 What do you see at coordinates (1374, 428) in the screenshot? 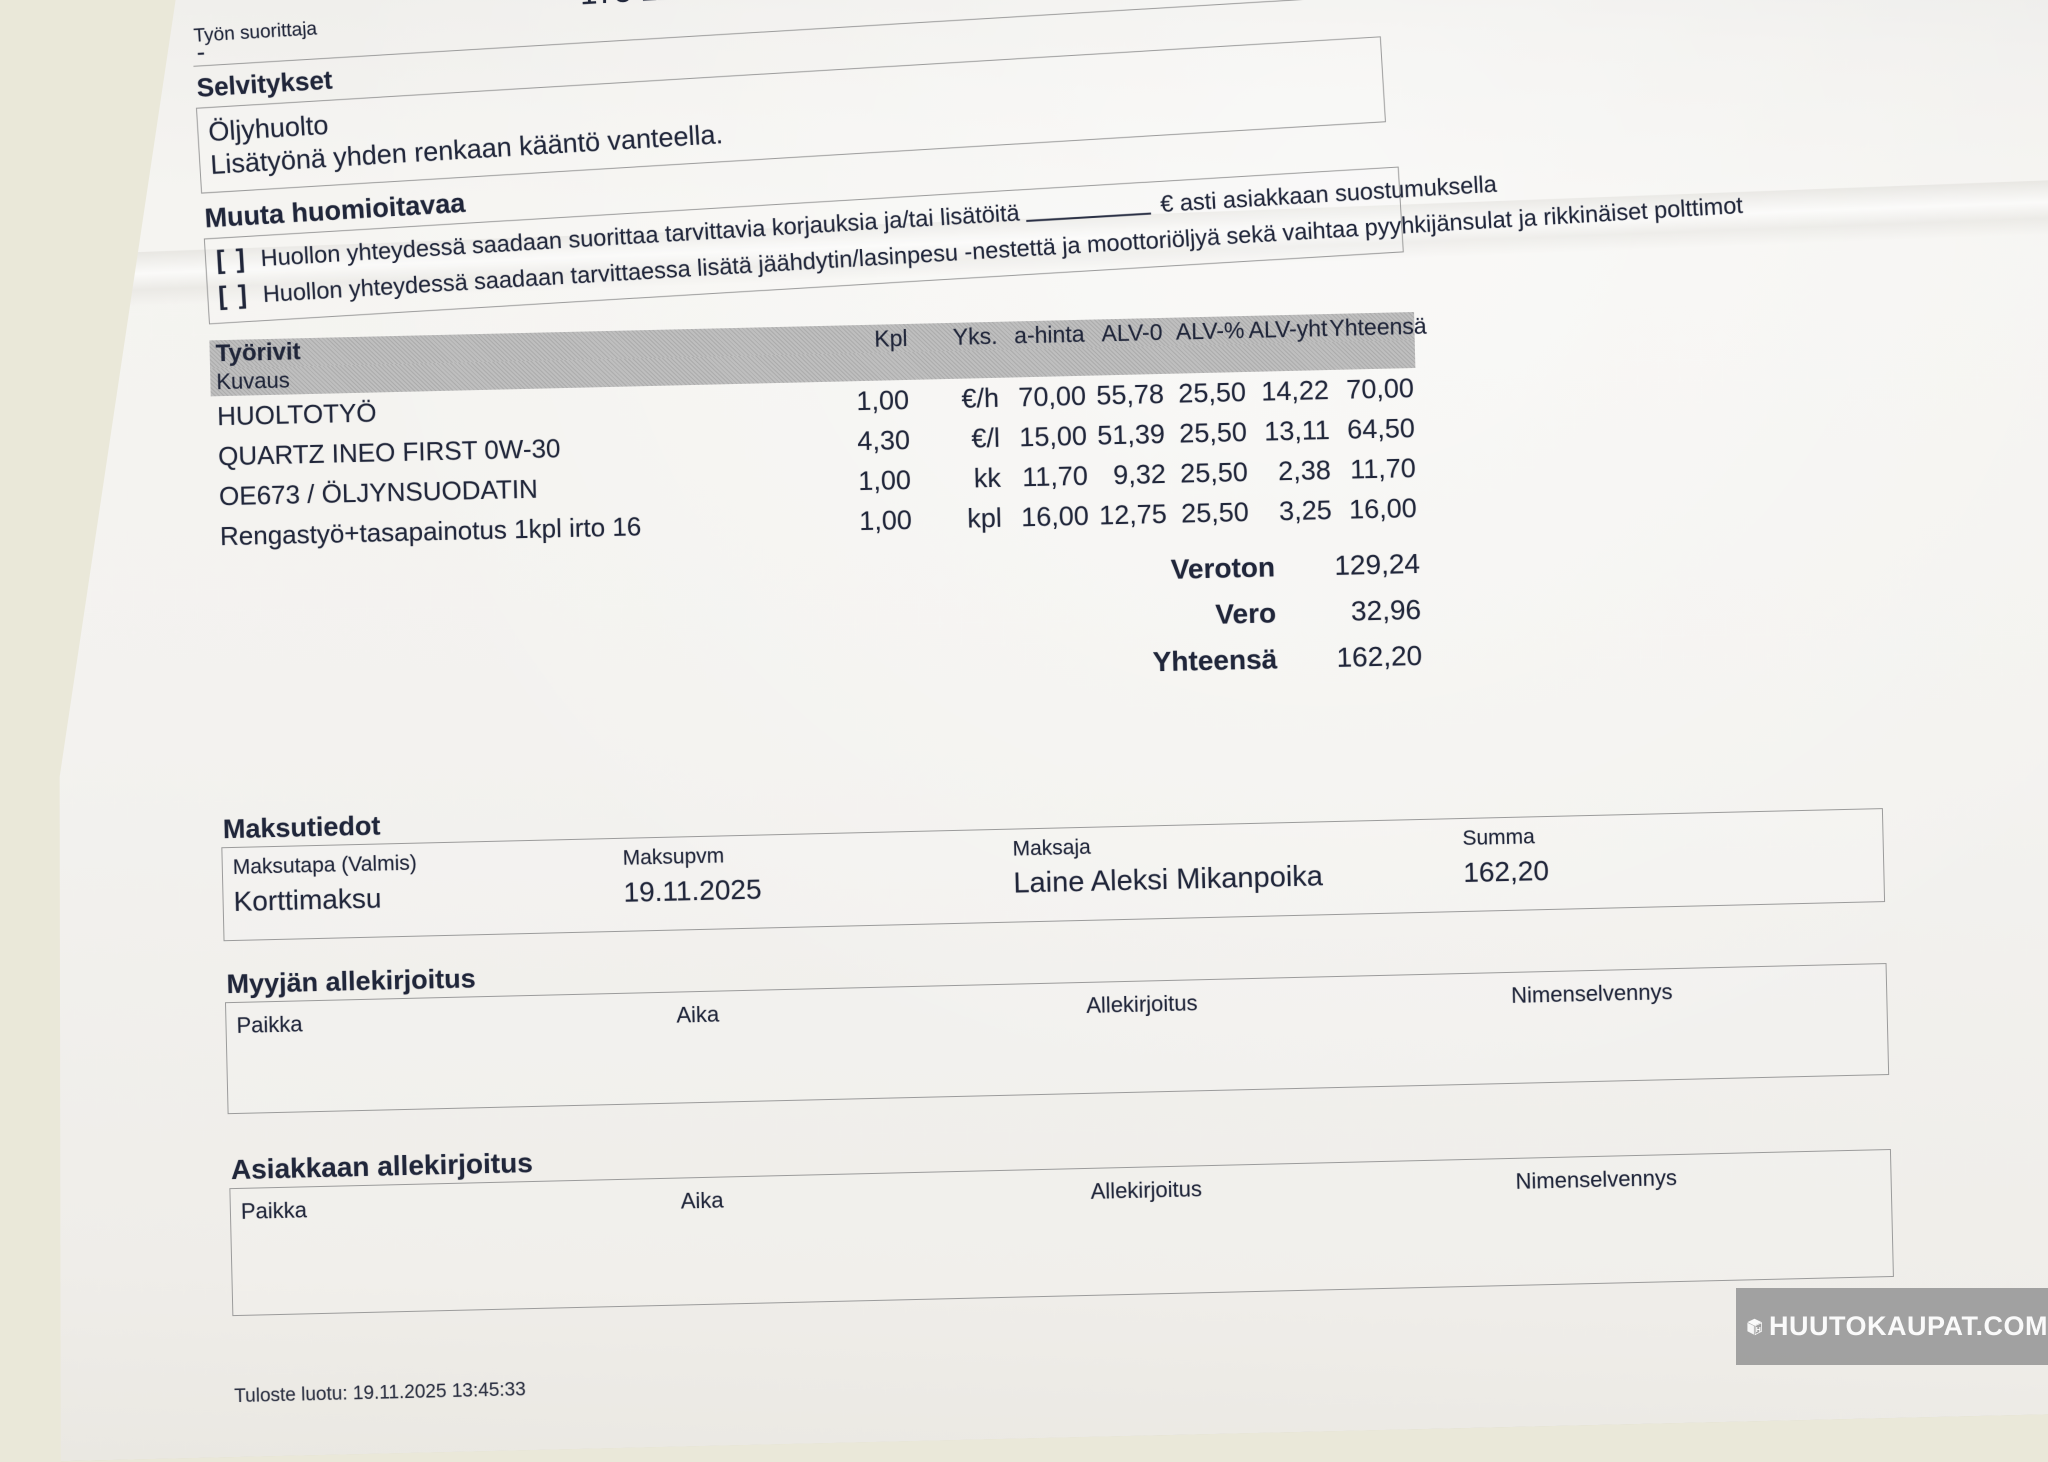
I see `row-total: 64,50` at bounding box center [1374, 428].